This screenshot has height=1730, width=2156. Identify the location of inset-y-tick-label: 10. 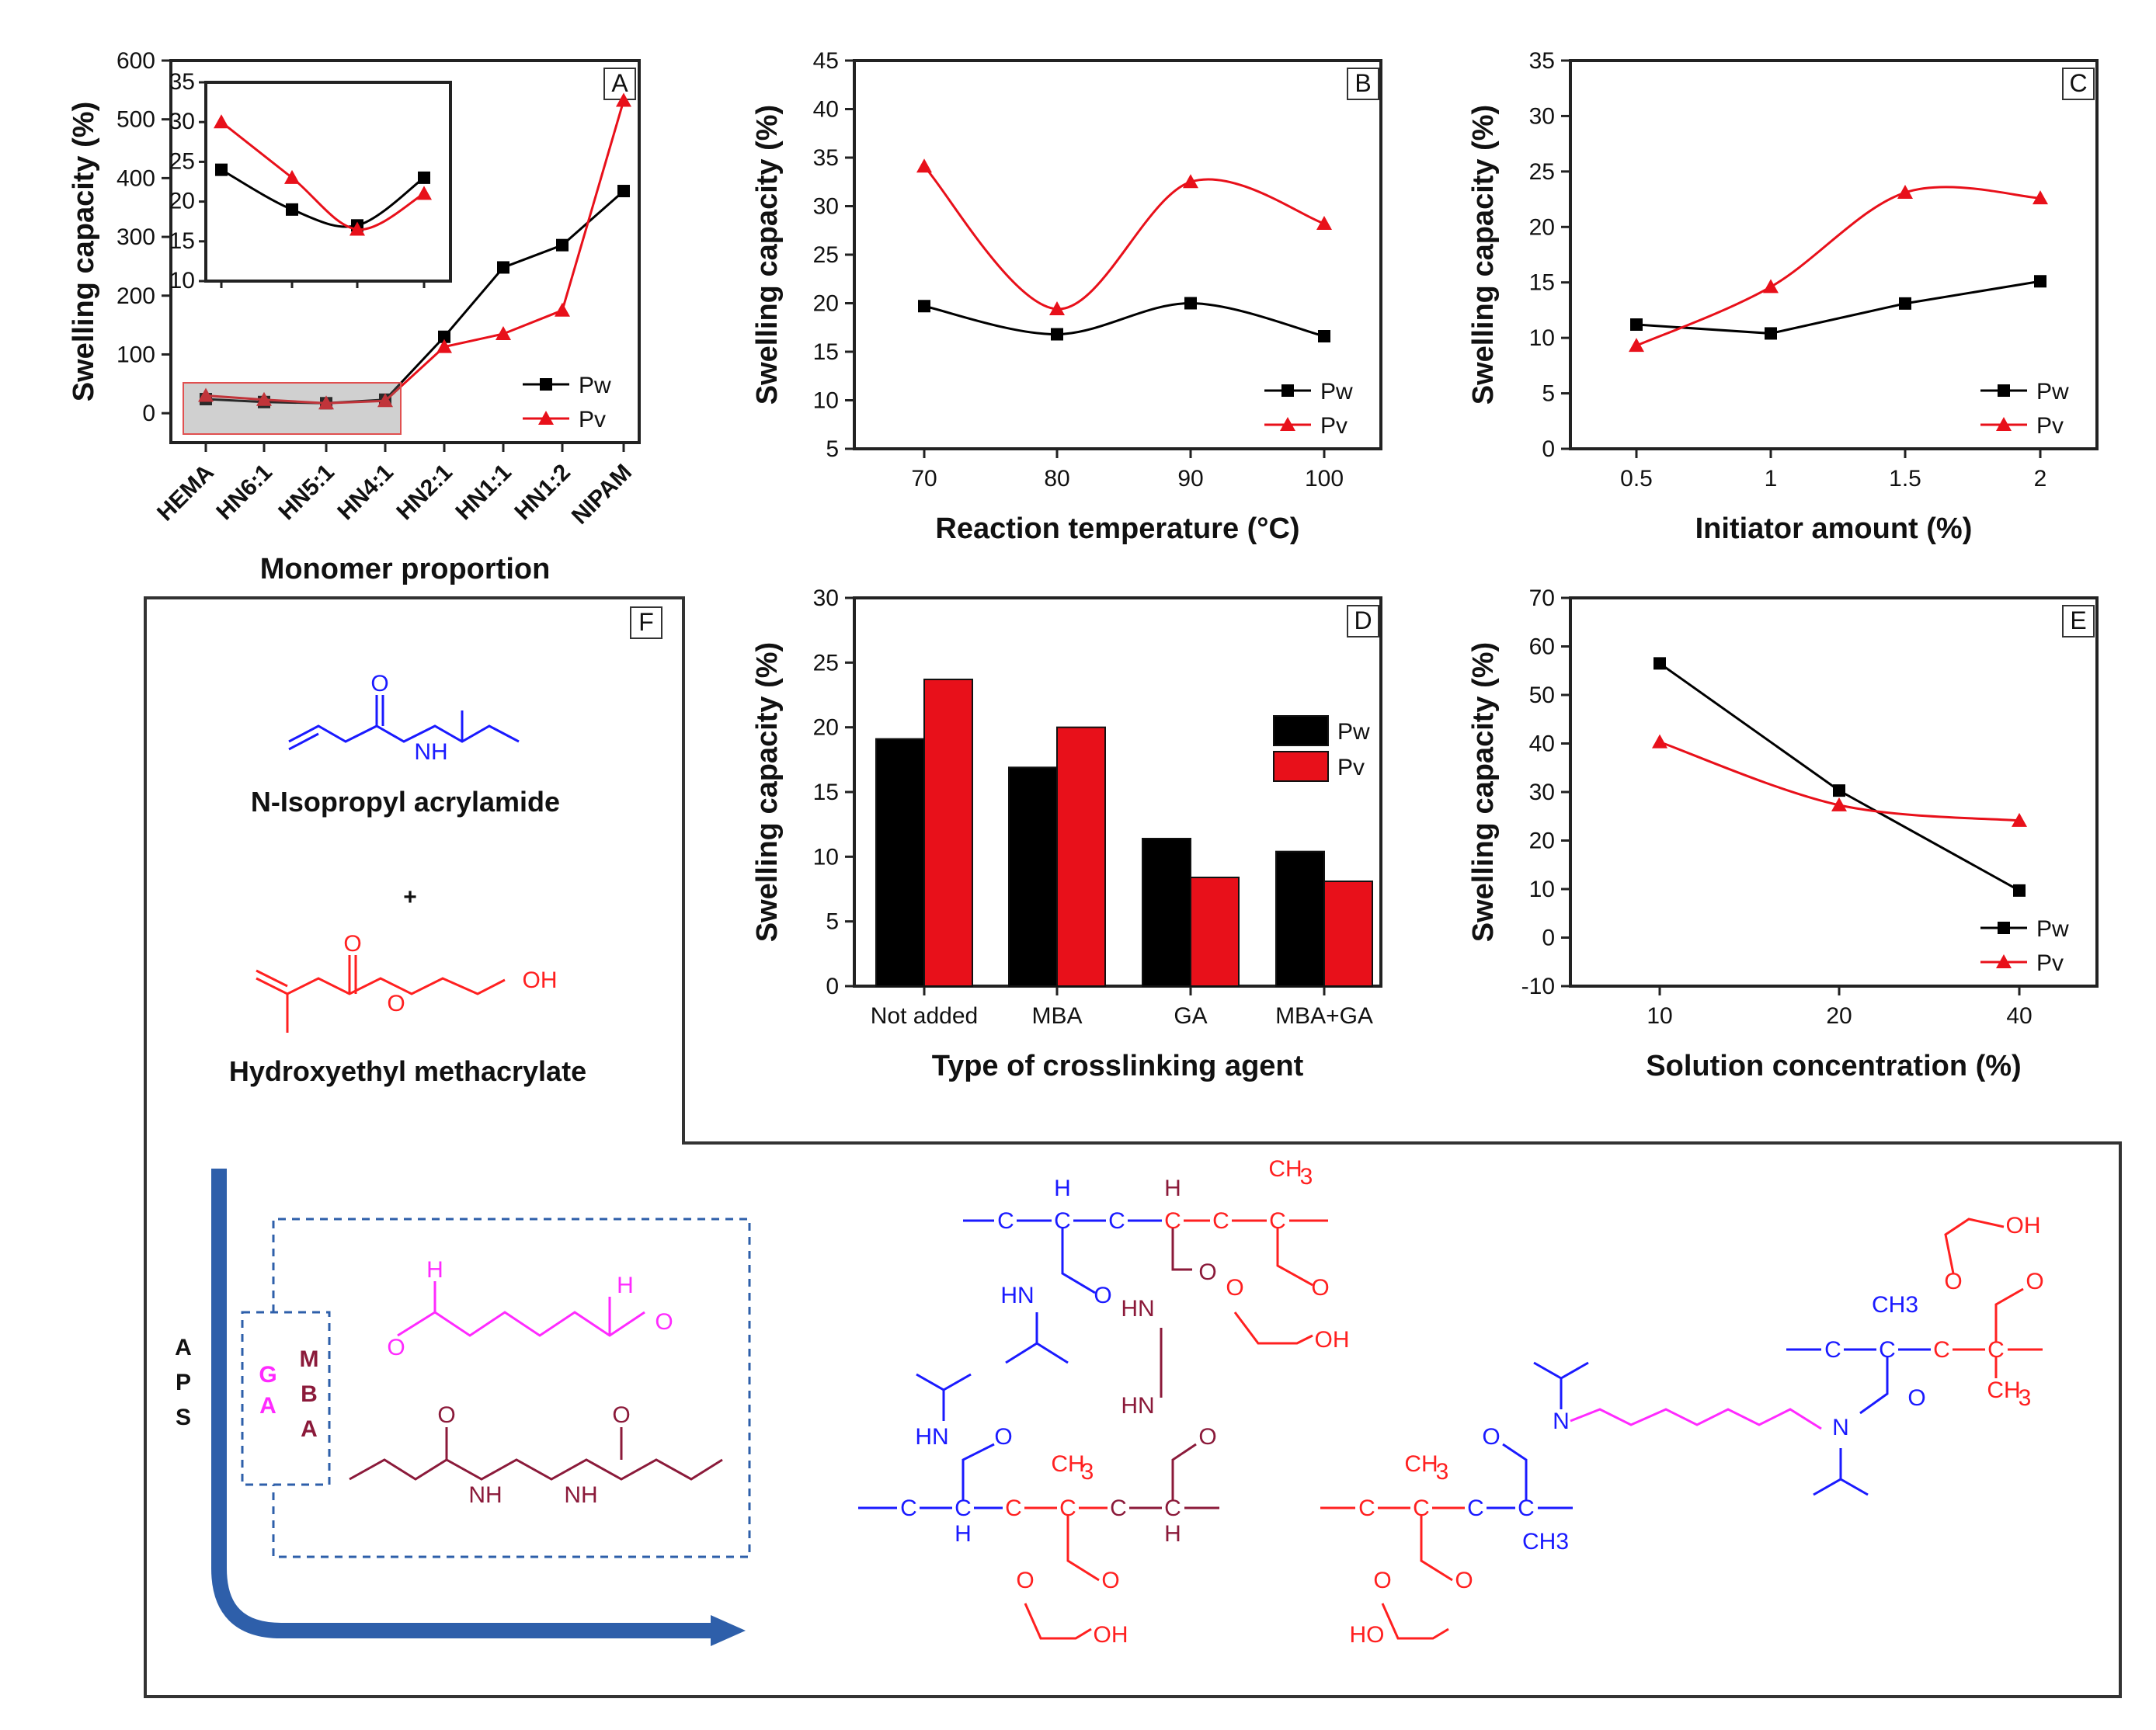
(182, 281).